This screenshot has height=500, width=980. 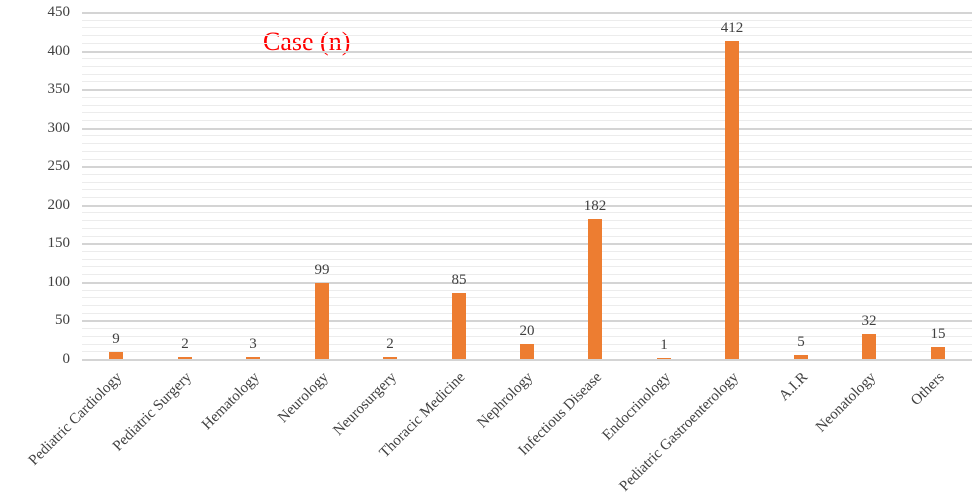 I want to click on y-tick-label: 300, so click(x=59, y=128).